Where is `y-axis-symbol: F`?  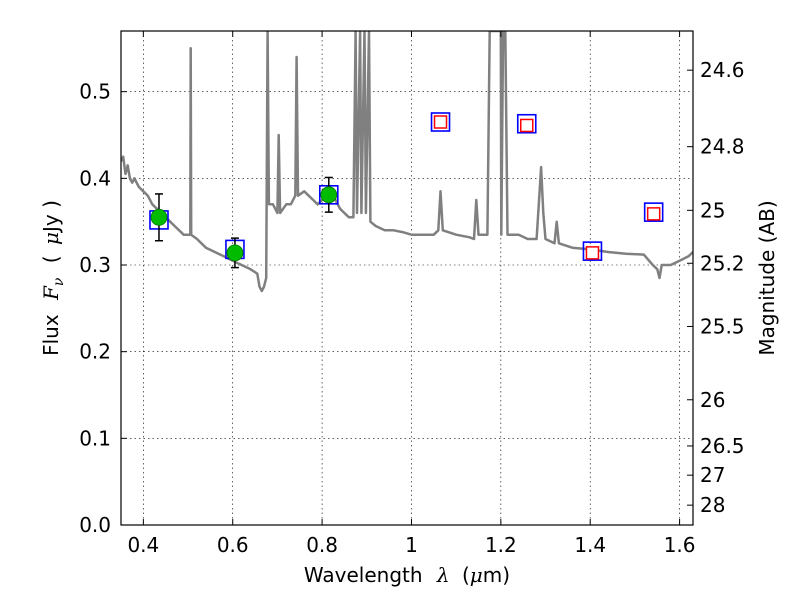 y-axis-symbol: F is located at coordinates (51, 293).